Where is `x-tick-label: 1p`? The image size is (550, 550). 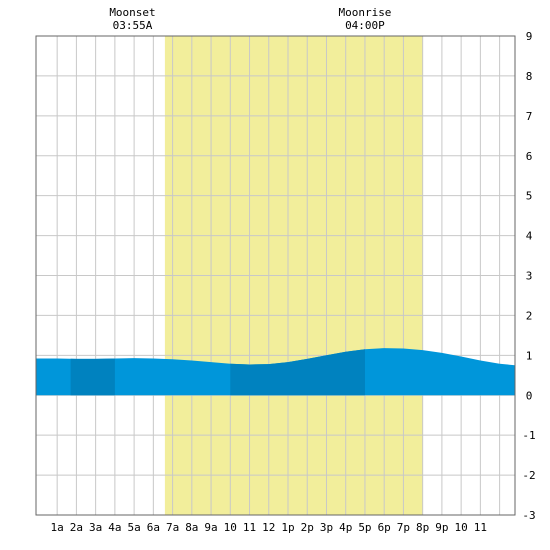 x-tick-label: 1p is located at coordinates (287, 527).